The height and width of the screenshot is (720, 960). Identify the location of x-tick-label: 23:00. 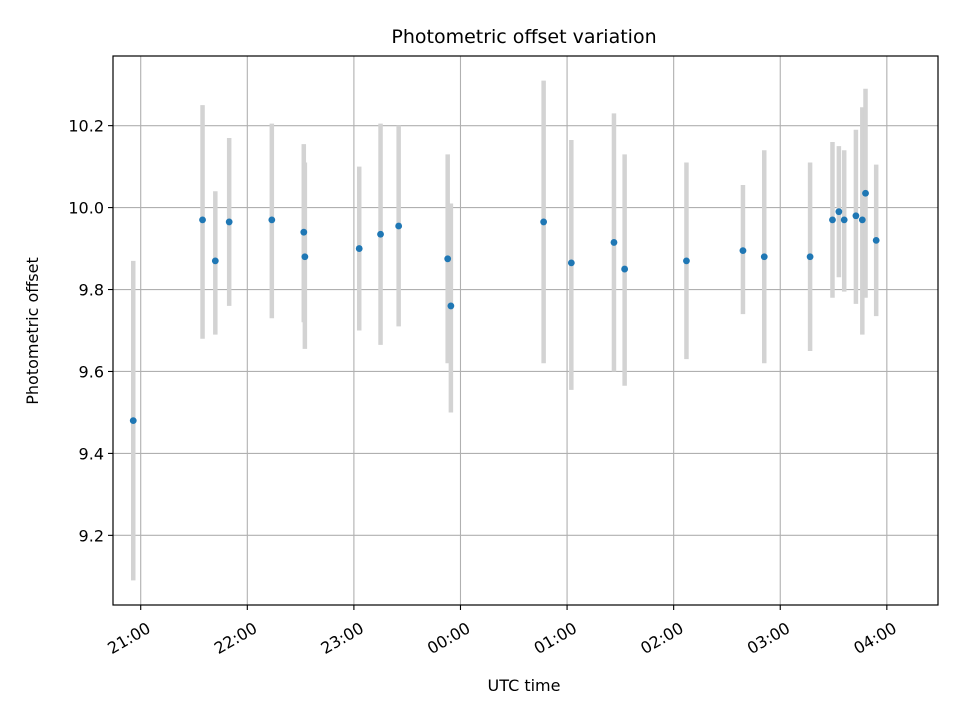
(341, 638).